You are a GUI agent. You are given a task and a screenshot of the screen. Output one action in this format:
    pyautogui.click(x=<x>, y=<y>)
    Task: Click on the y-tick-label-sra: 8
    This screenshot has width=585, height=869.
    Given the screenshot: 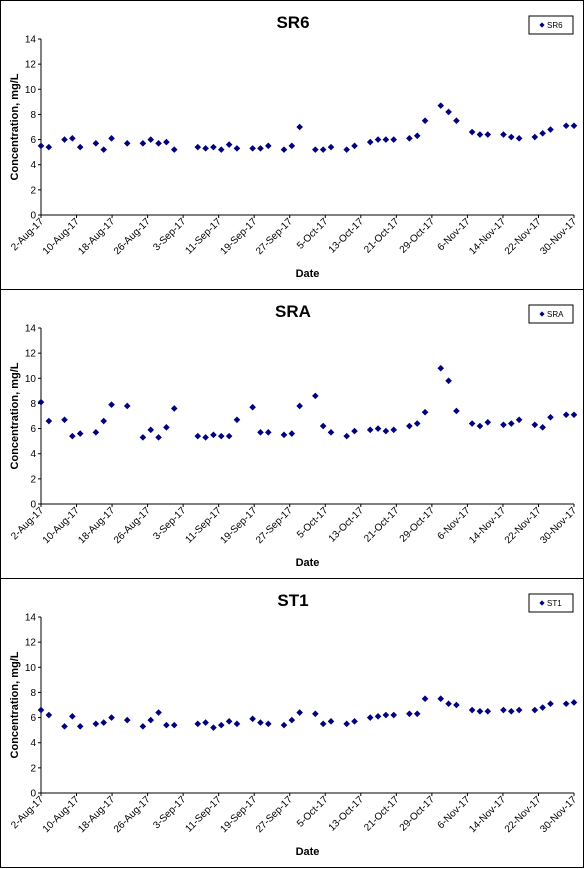 What is the action you would take?
    pyautogui.click(x=33, y=404)
    